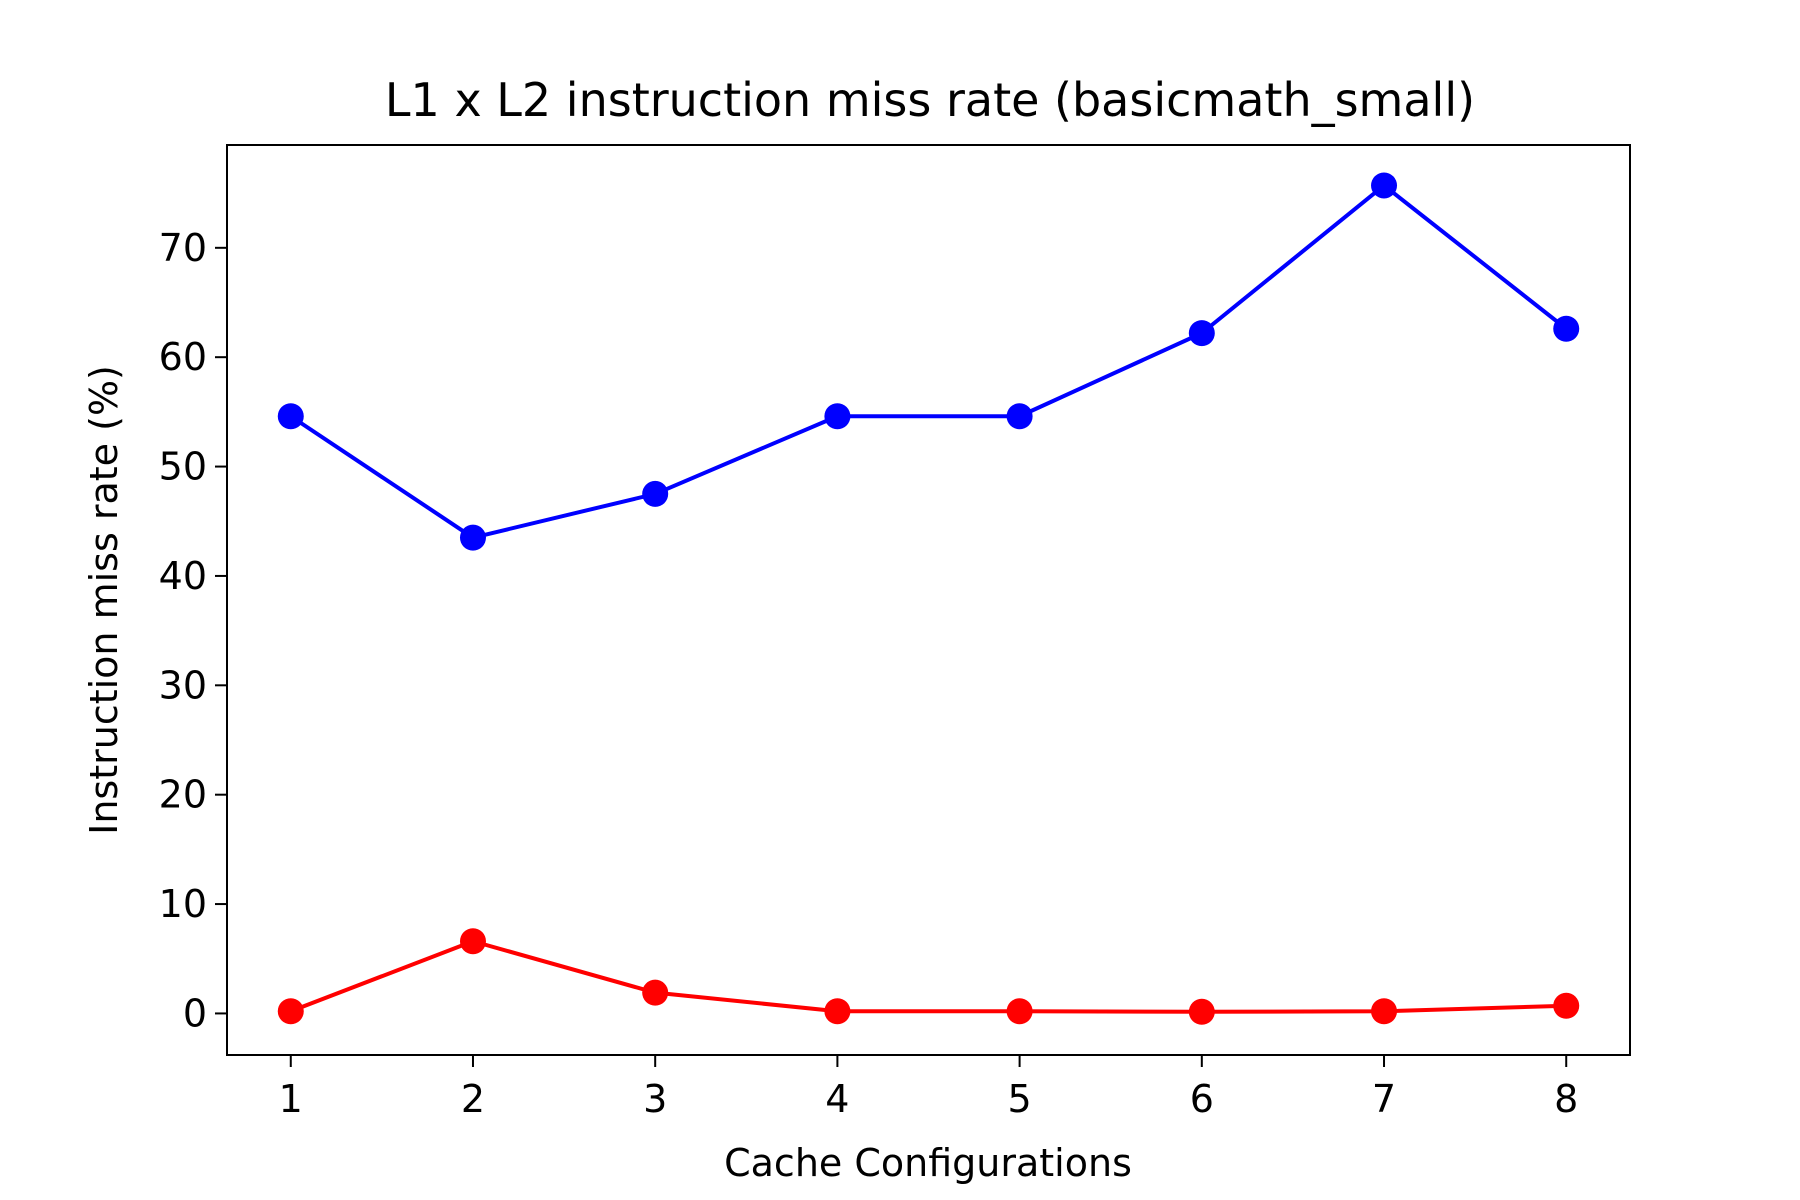 The width and height of the screenshot is (1800, 1200). Describe the element at coordinates (655, 1099) in the screenshot. I see `x-tick-label: 3` at that location.